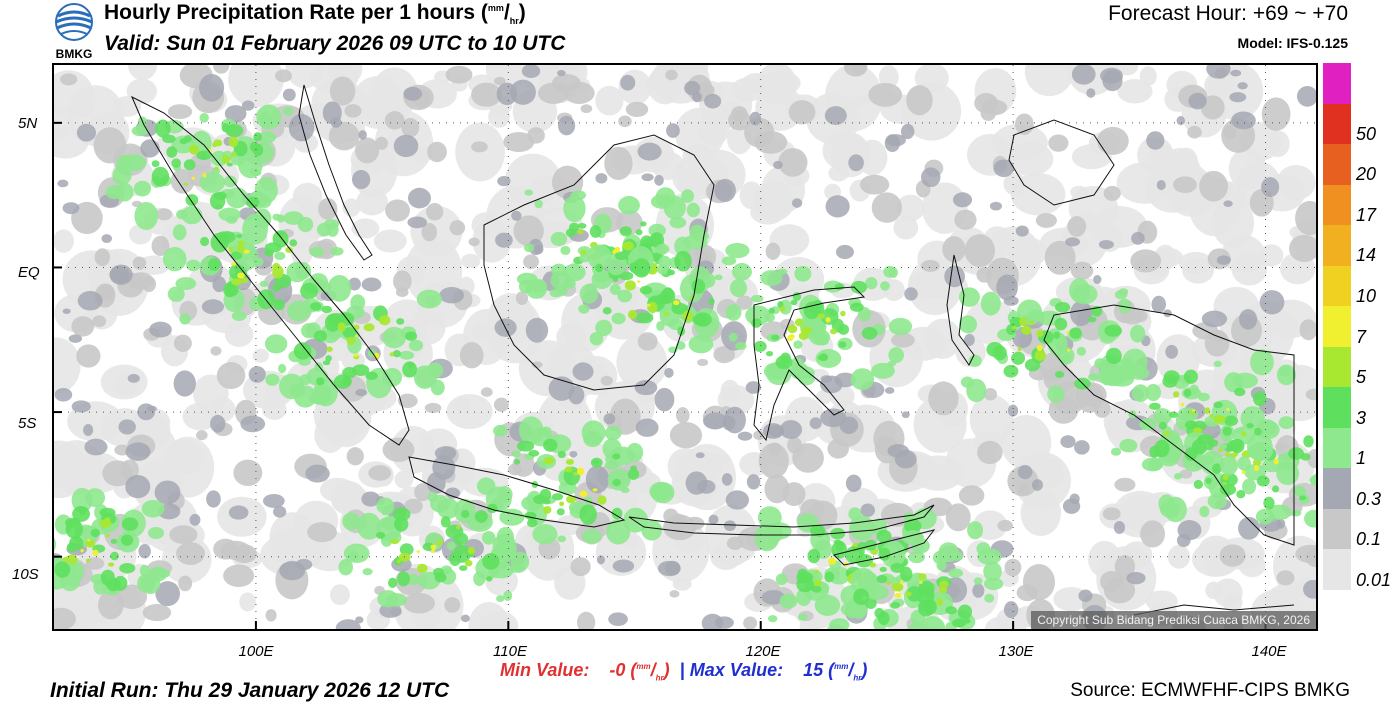  What do you see at coordinates (1361, 377) in the screenshot?
I see `colorbar-label: 5` at bounding box center [1361, 377].